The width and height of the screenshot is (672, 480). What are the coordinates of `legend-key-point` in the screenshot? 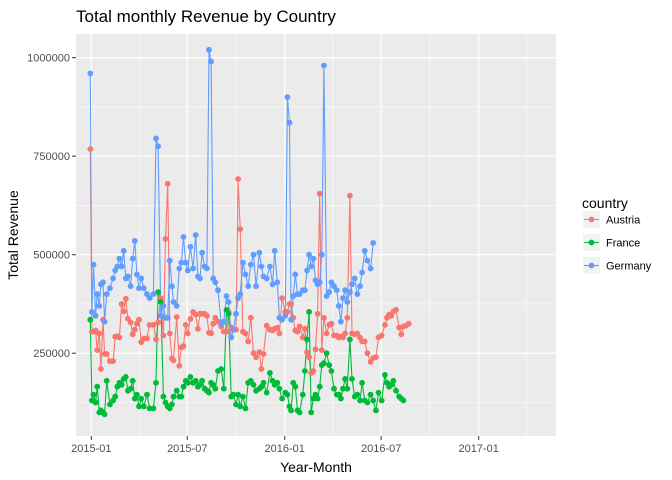 It's located at (591, 242).